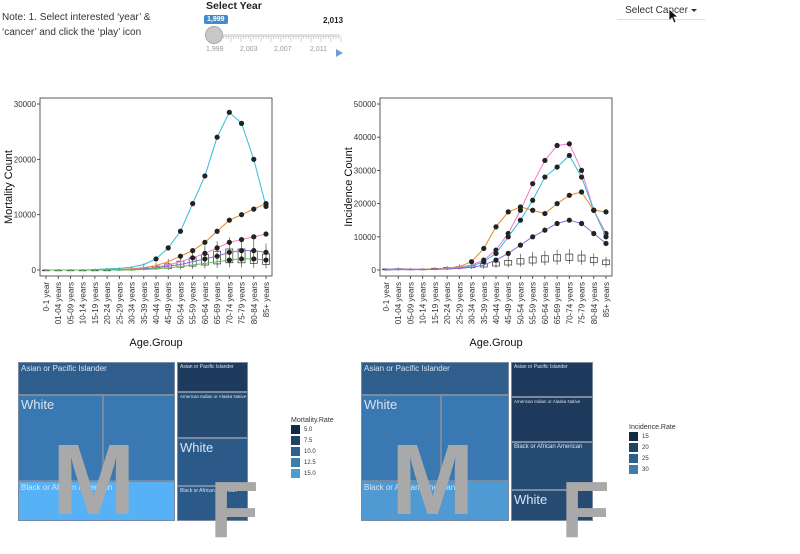 This screenshot has width=800, height=554. I want to click on plot-area, so click(496, 187).